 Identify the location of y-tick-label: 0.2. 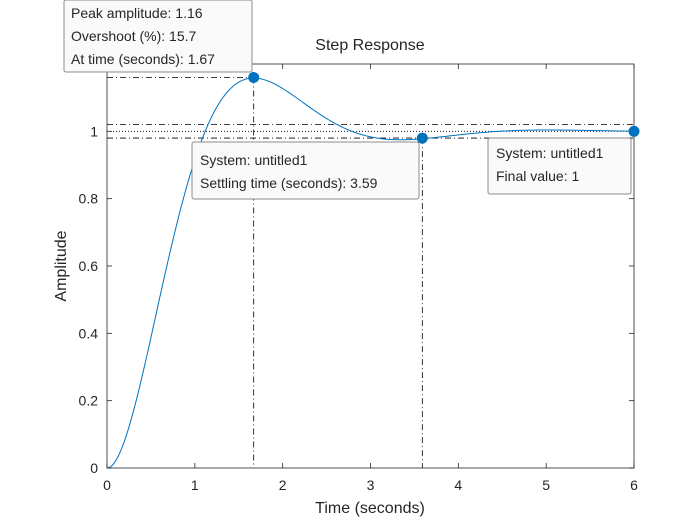
(89, 401).